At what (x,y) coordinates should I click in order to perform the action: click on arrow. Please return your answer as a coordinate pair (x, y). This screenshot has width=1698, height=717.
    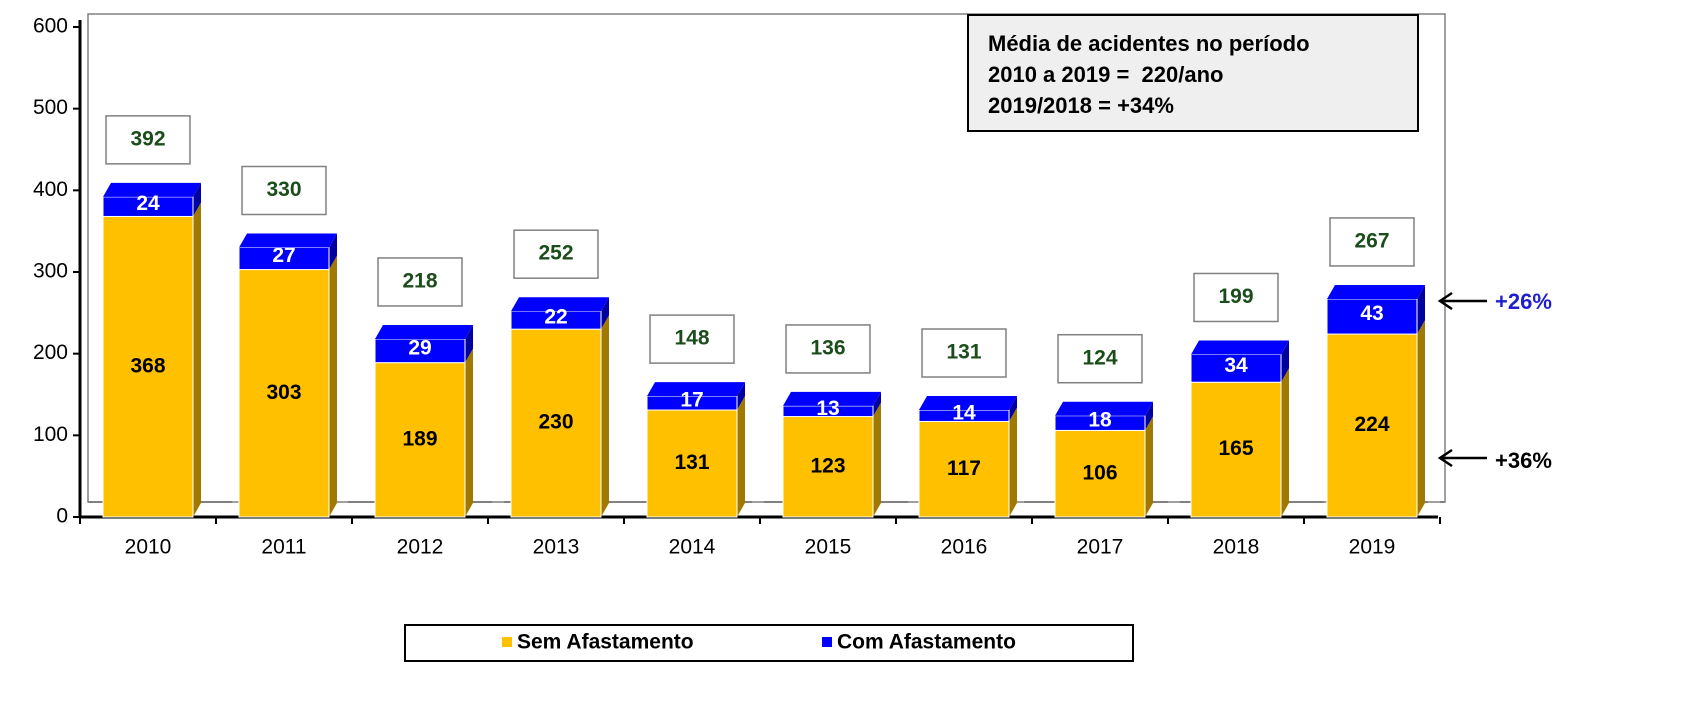
    Looking at the image, I should click on (1462, 379).